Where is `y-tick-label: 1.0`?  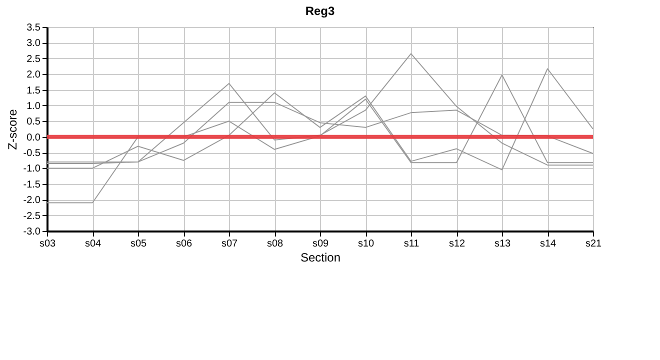
y-tick-label: 1.0 is located at coordinates (33, 106).